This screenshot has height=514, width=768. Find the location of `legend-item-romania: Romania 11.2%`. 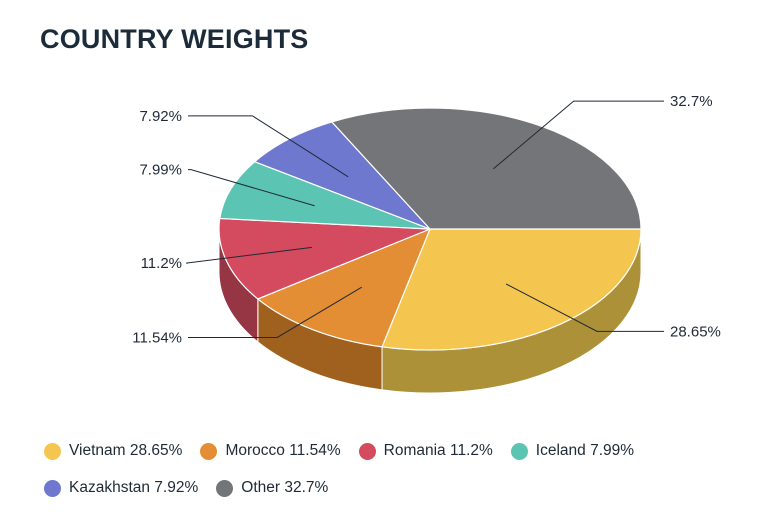

legend-item-romania: Romania 11.2% is located at coordinates (425, 451).